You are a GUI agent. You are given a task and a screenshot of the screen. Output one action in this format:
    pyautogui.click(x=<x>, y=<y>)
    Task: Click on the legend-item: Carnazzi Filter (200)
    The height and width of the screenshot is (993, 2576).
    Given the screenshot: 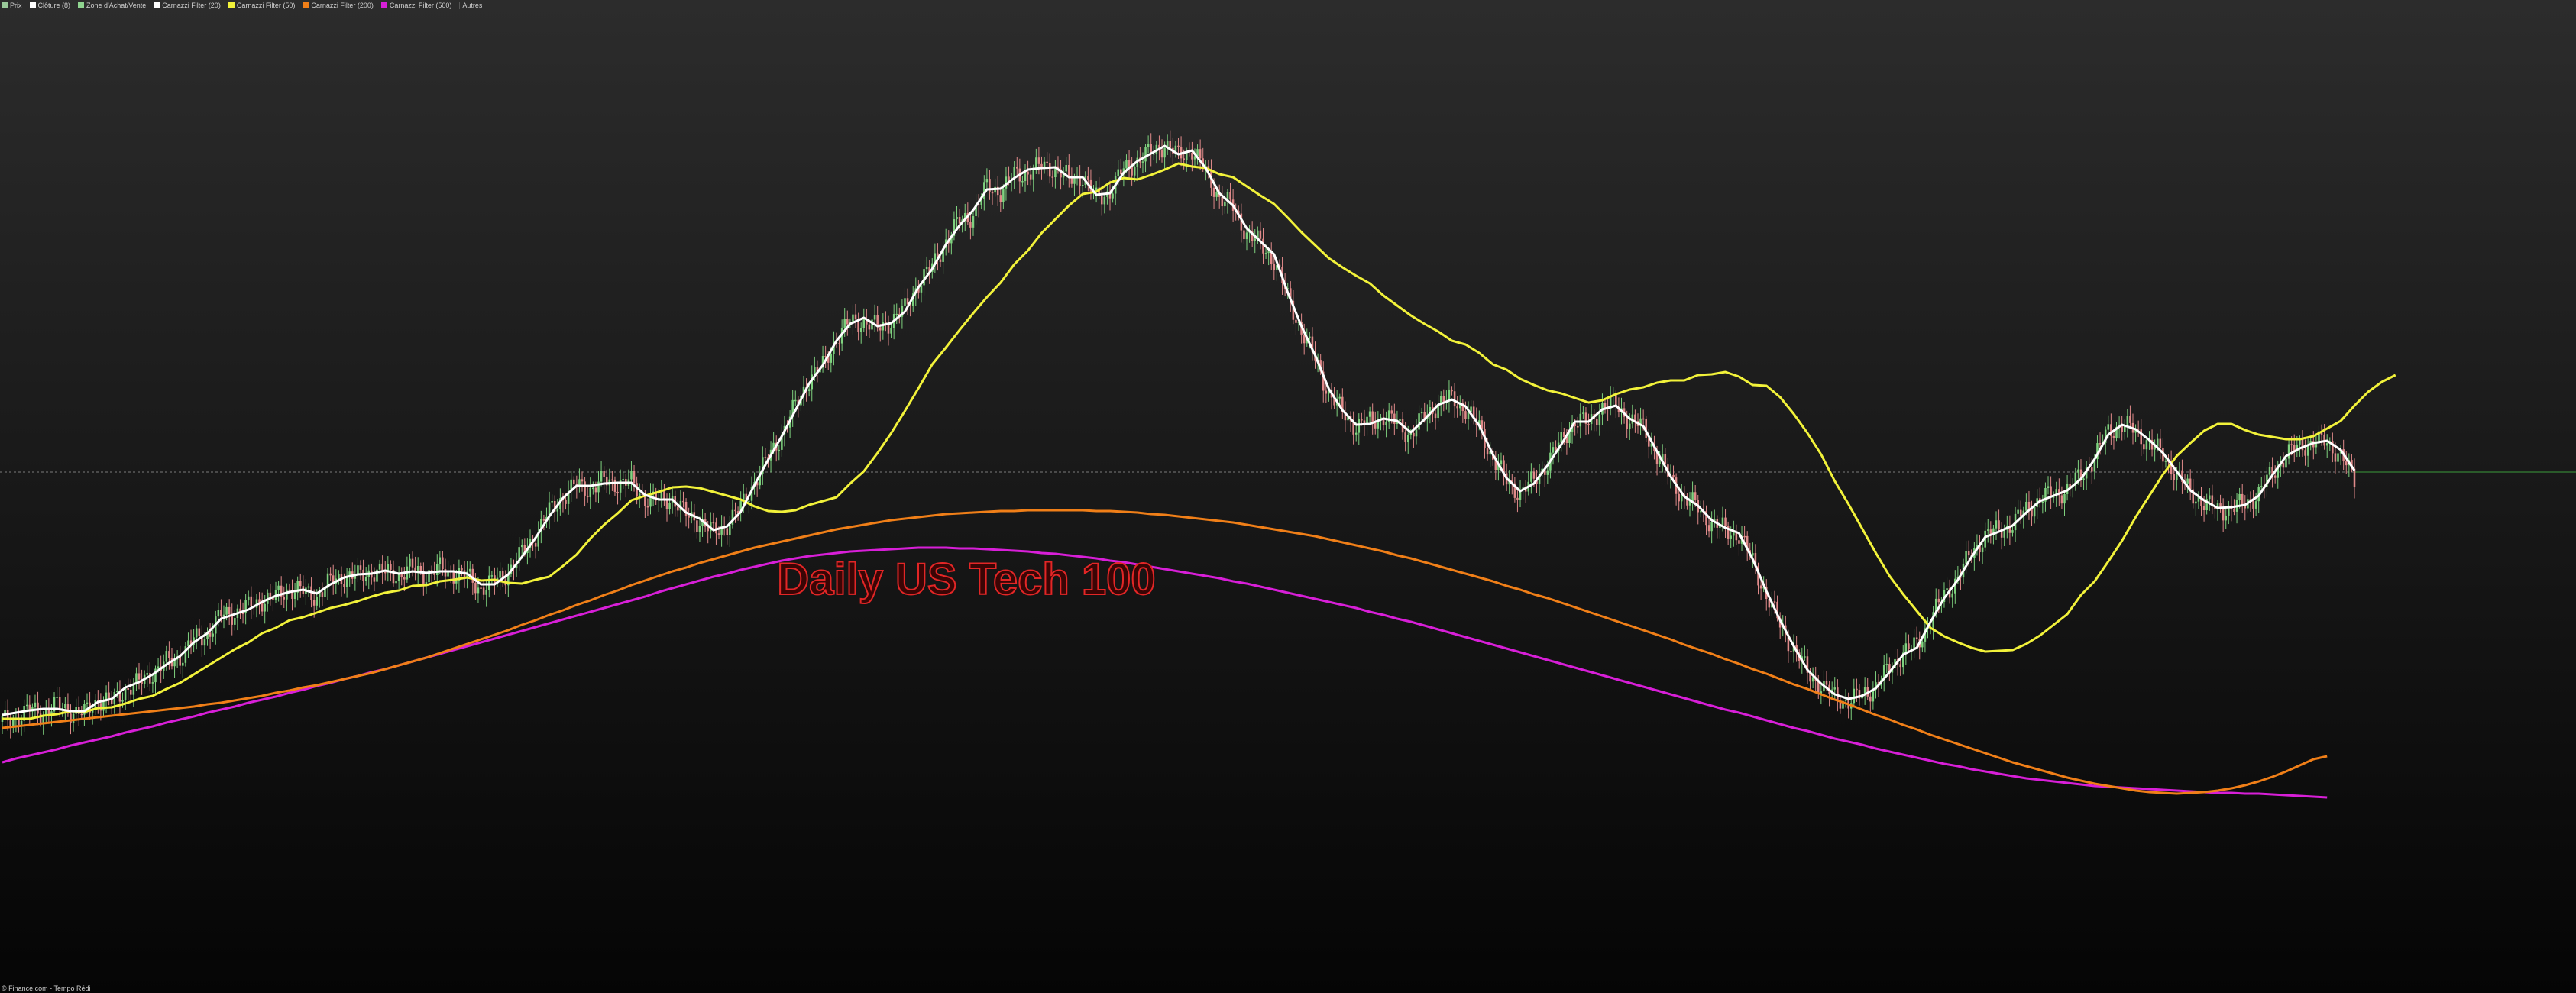 What is the action you would take?
    pyautogui.click(x=338, y=5)
    